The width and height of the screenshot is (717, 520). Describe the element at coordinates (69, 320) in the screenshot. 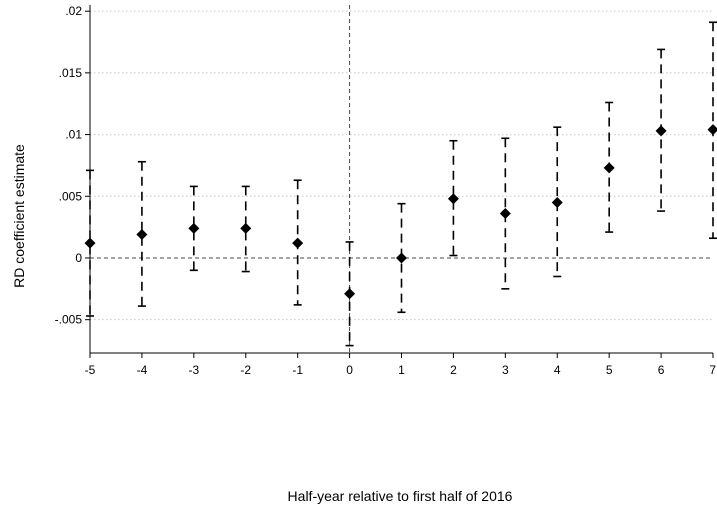

I see `y-tick-label: -.005` at that location.